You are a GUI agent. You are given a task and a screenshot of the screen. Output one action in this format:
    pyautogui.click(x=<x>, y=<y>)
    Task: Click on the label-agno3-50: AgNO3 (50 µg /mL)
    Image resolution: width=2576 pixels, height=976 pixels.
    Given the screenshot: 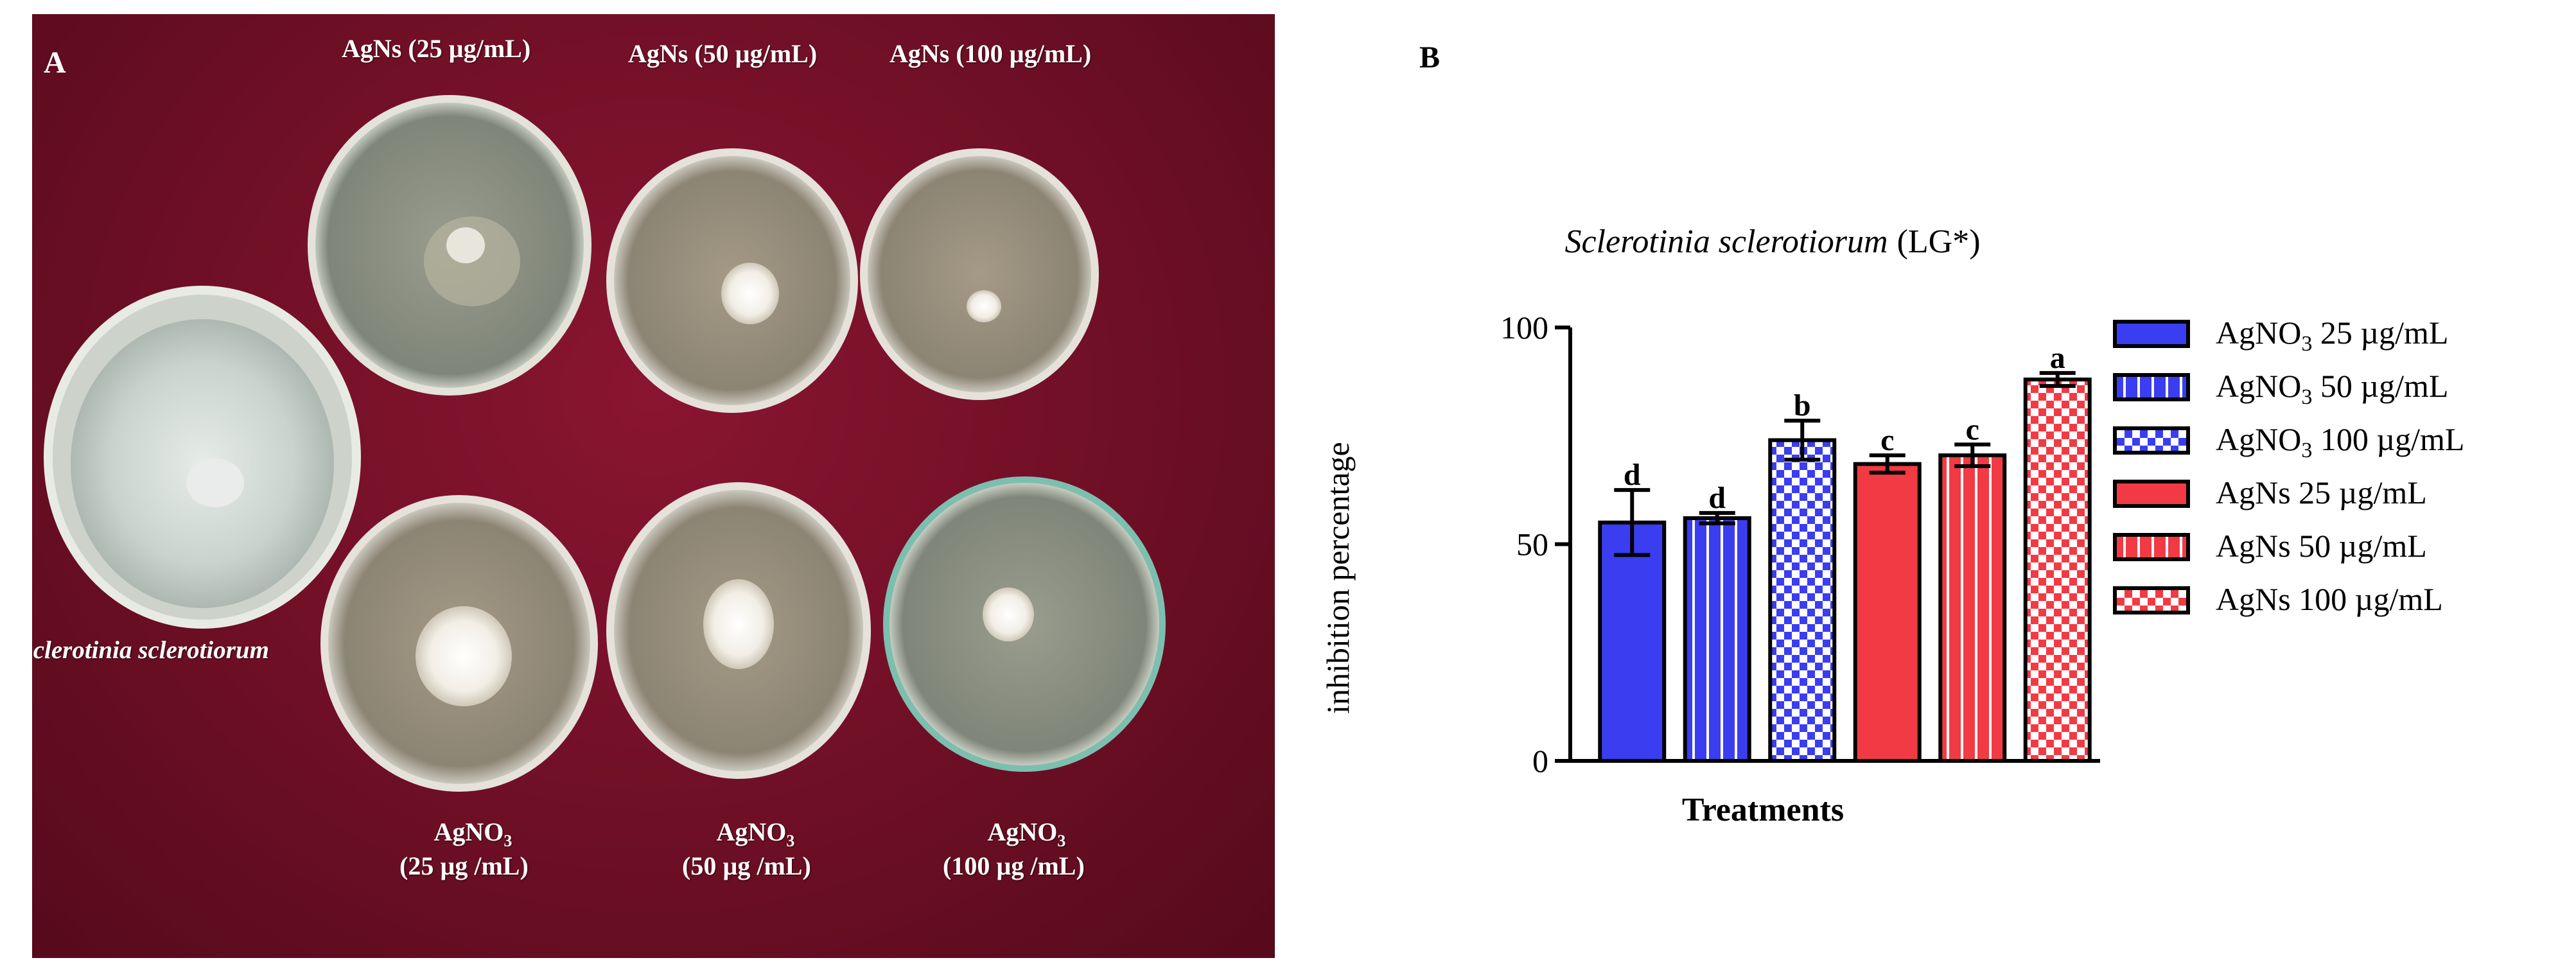 What is the action you would take?
    pyautogui.click(x=746, y=848)
    